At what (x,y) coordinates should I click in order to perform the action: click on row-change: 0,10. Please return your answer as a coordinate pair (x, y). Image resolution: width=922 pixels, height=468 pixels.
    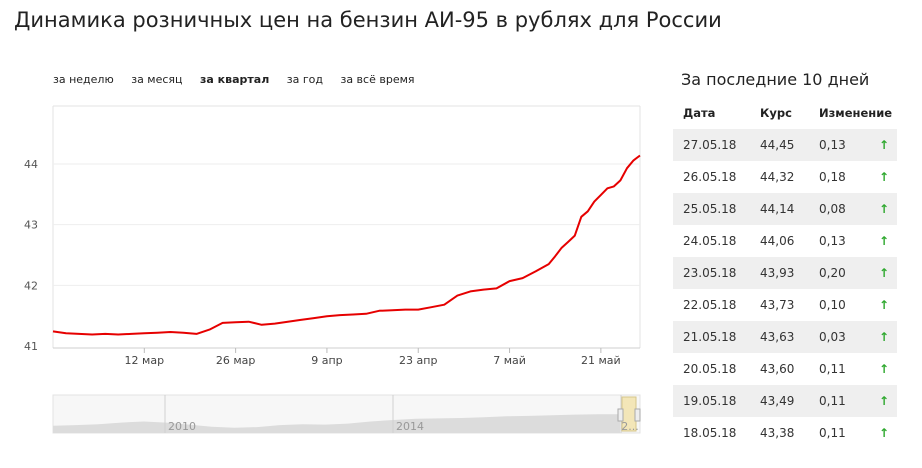
    Looking at the image, I should click on (832, 305).